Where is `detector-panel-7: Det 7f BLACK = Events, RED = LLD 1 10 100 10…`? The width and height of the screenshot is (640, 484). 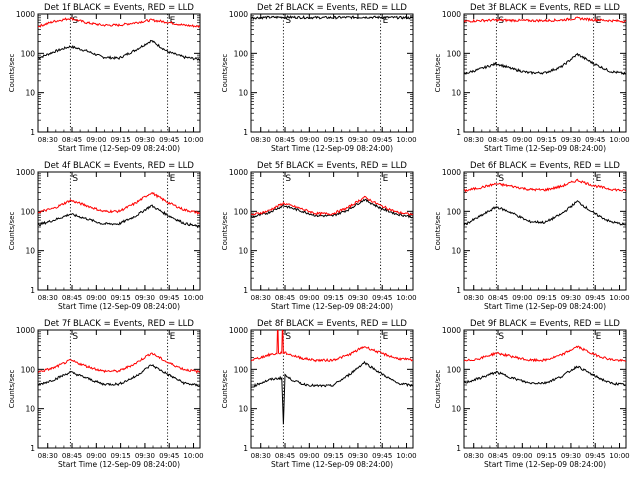
detector-panel-7: Det 7f BLACK = Events, RED = LLD 1 10 100 10… is located at coordinates (106, 394).